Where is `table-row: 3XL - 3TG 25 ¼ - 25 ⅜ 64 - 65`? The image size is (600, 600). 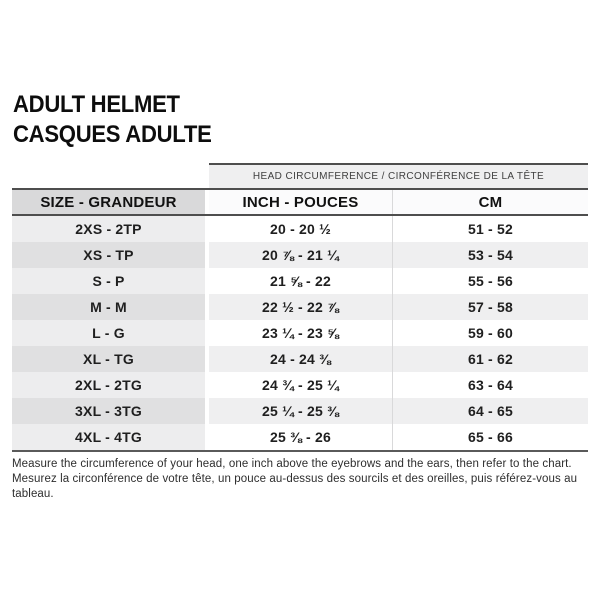 table-row: 3XL - 3TG 25 ¼ - 25 ⅜ 64 - 65 is located at coordinates (300, 411).